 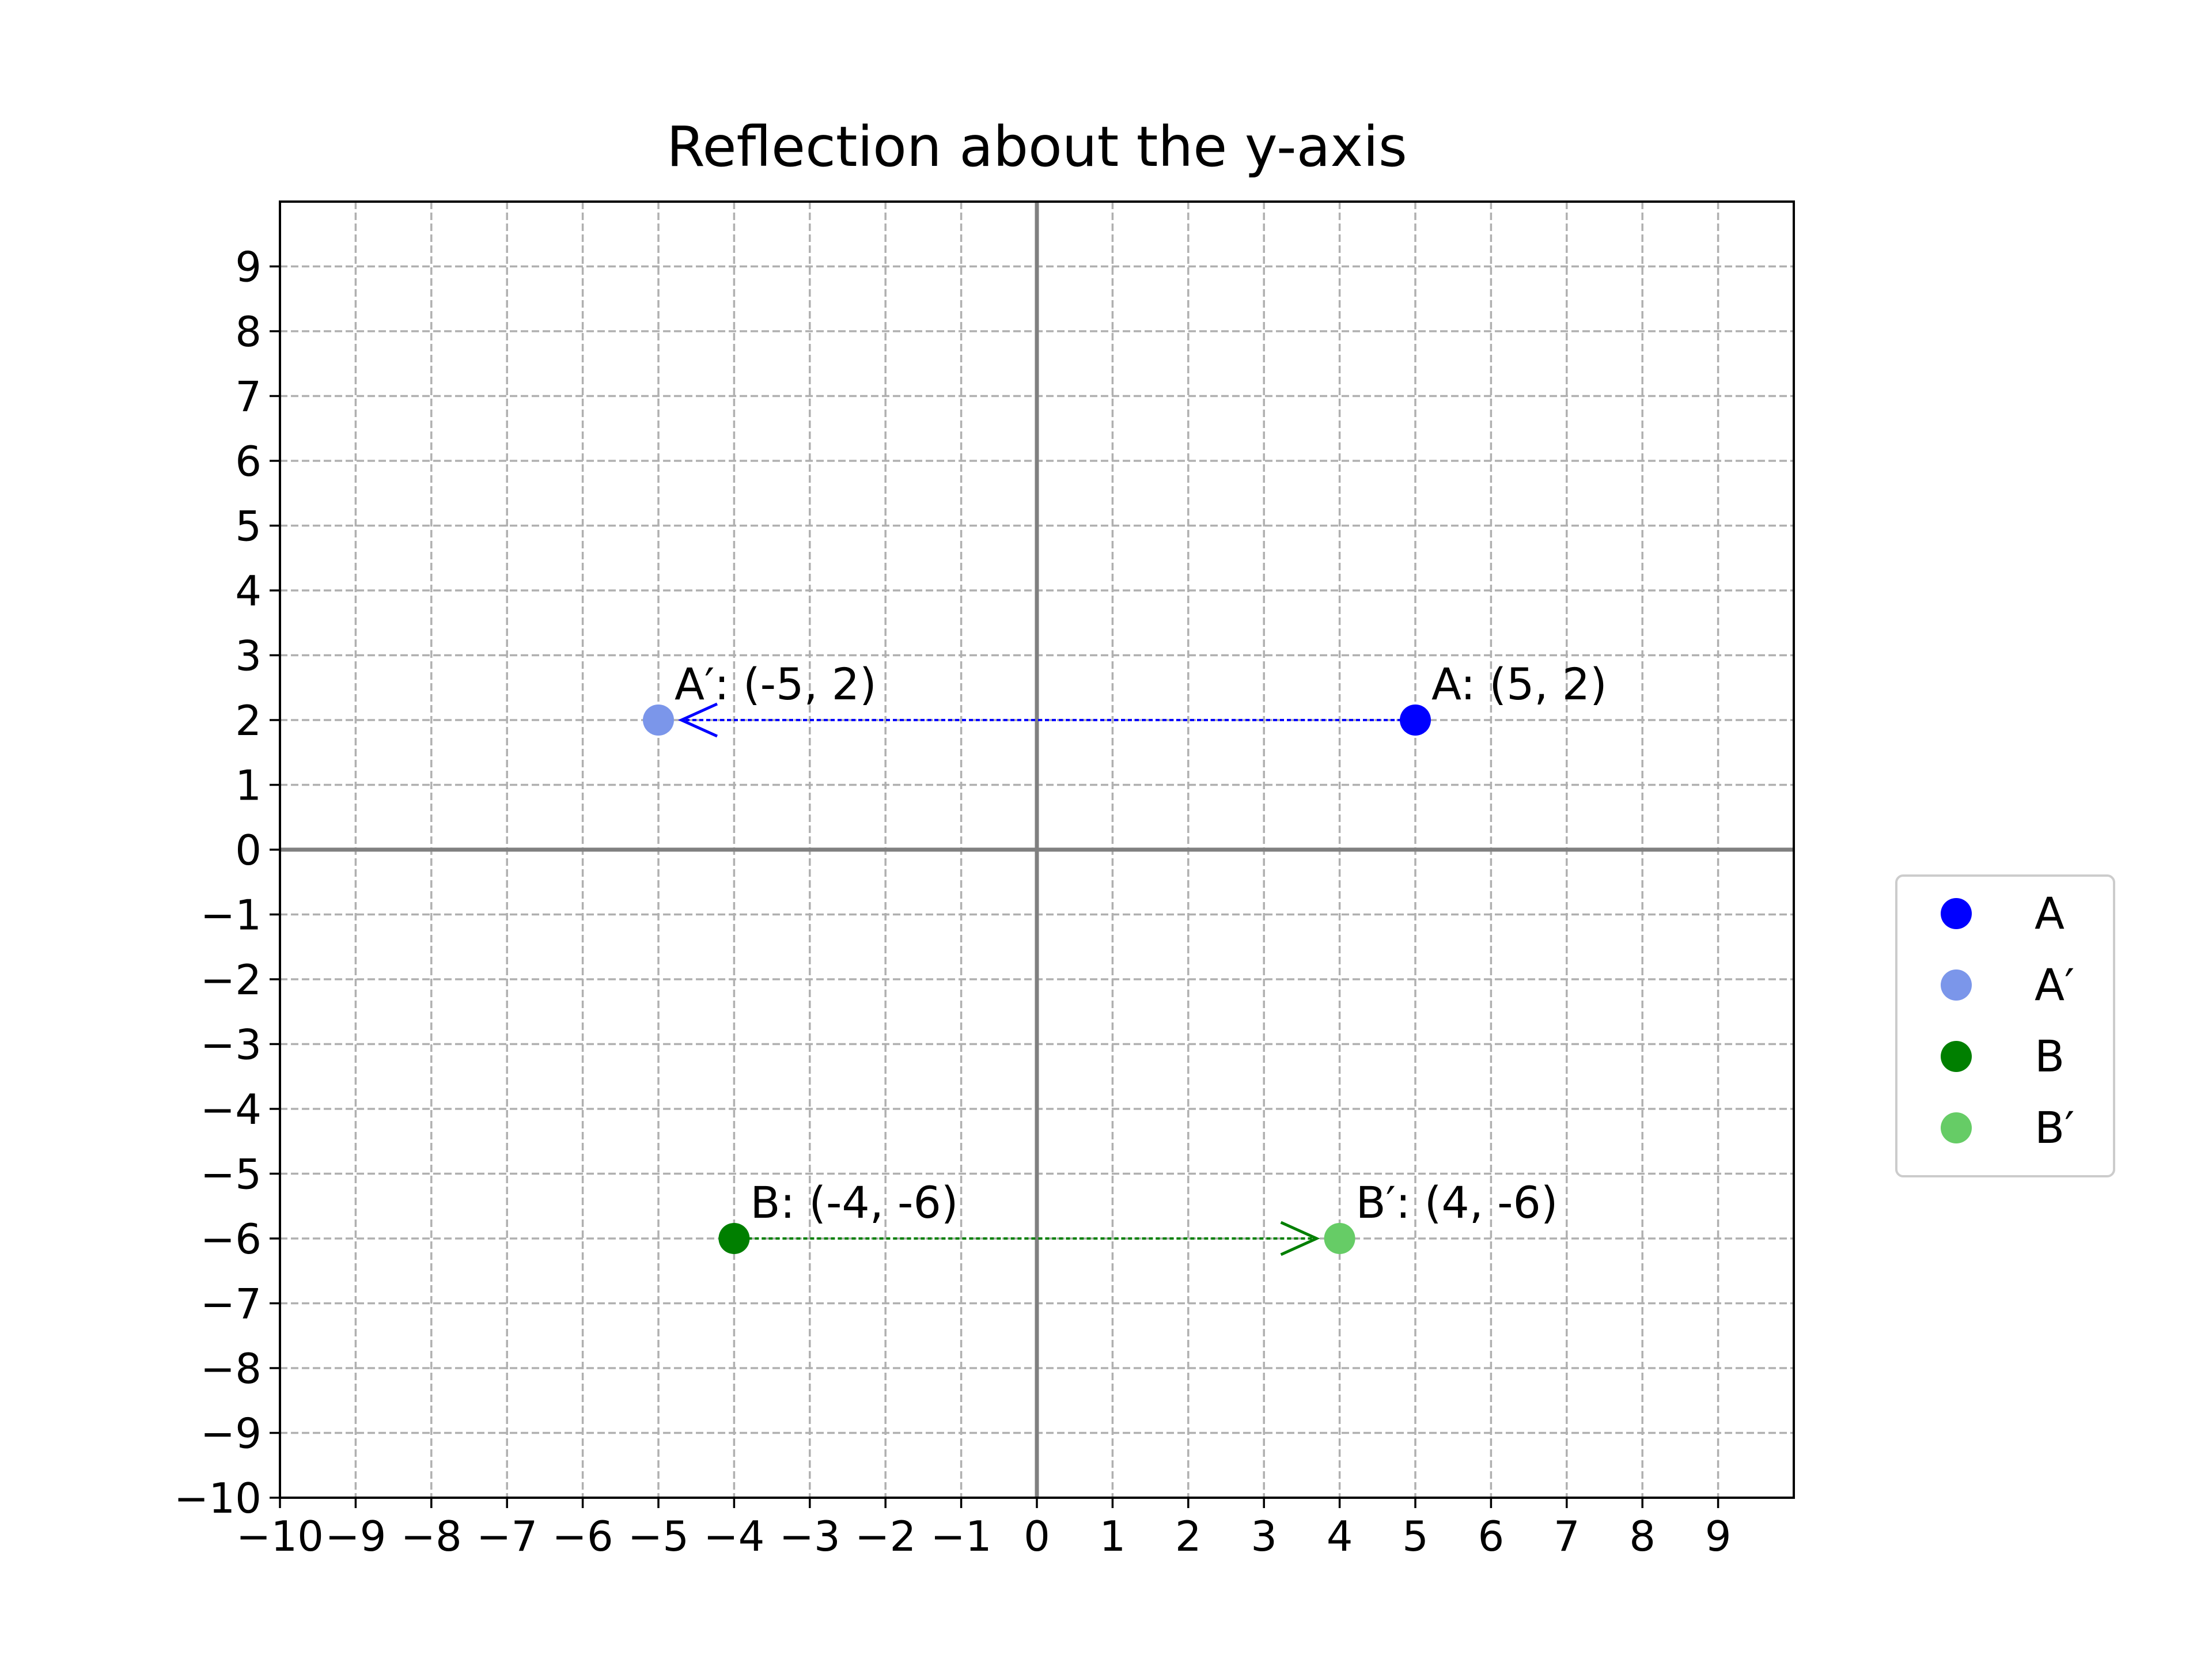 What do you see at coordinates (1567, 1536) in the screenshot?
I see `x-tick-label: 7` at bounding box center [1567, 1536].